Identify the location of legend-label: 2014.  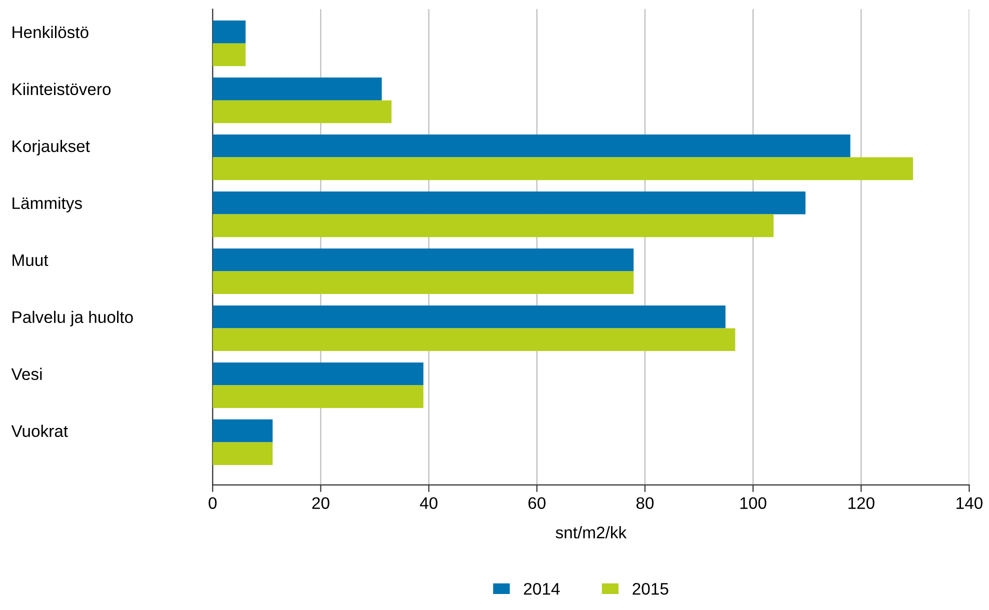
(542, 588).